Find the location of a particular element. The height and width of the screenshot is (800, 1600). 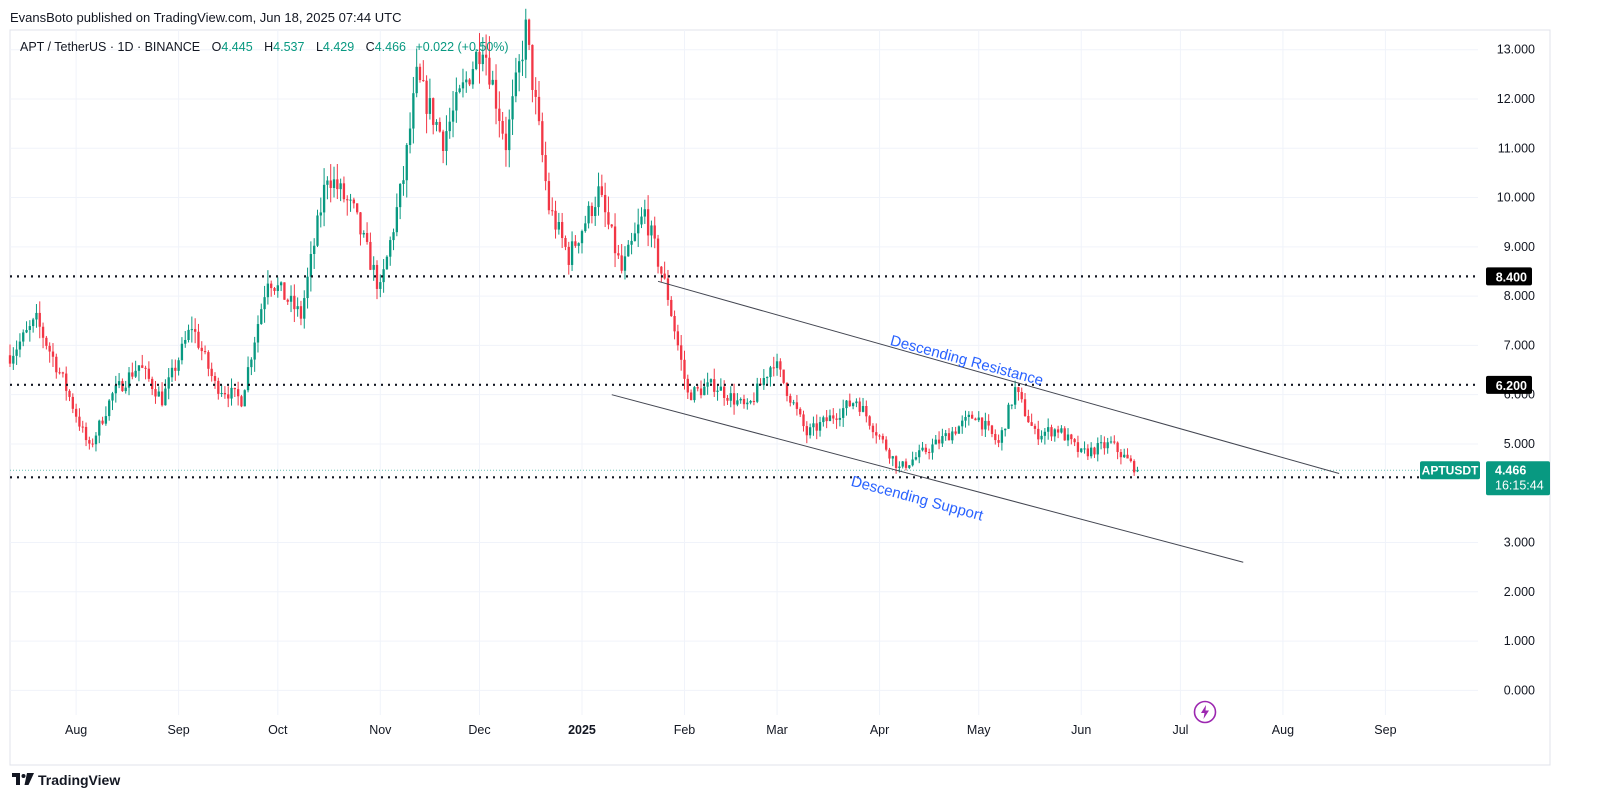

symbol-label: APT / TetherUS · 1D · BINANCE is located at coordinates (110, 47).